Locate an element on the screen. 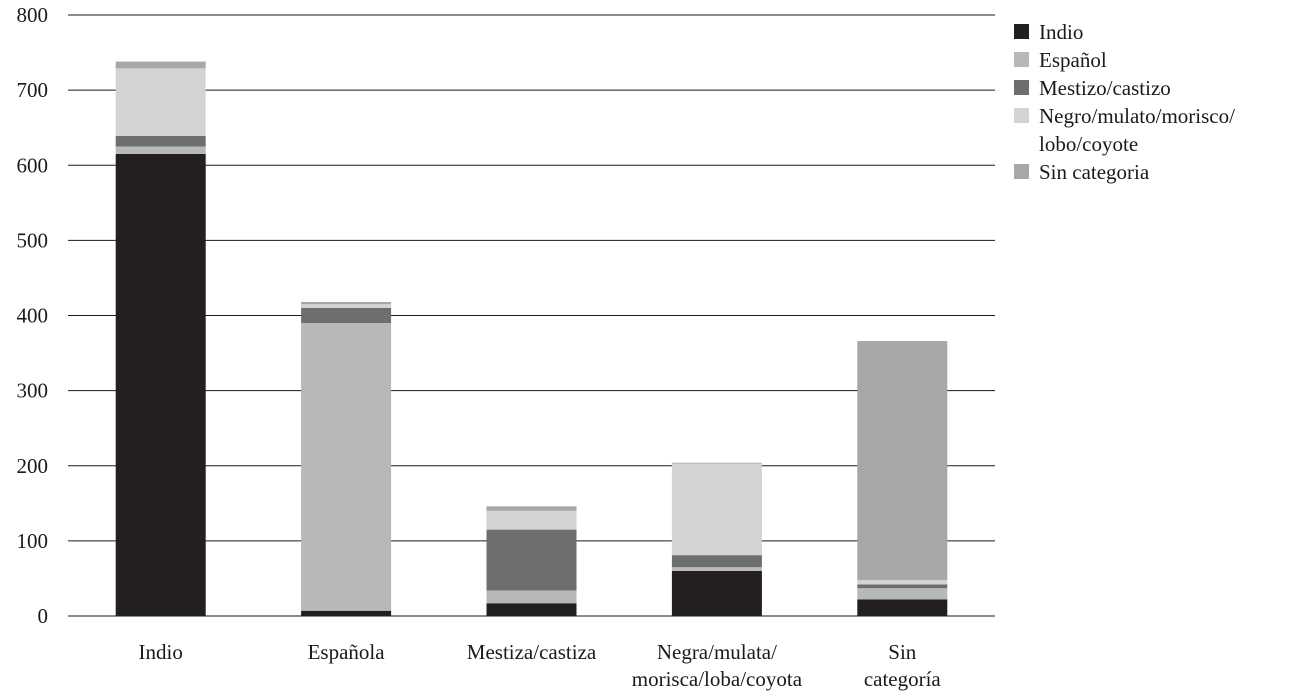 Image resolution: width=1305 pixels, height=696 pixels. legend-item-negro: Negro/mulato/morisco/ lobo/coyote is located at coordinates (1159, 130).